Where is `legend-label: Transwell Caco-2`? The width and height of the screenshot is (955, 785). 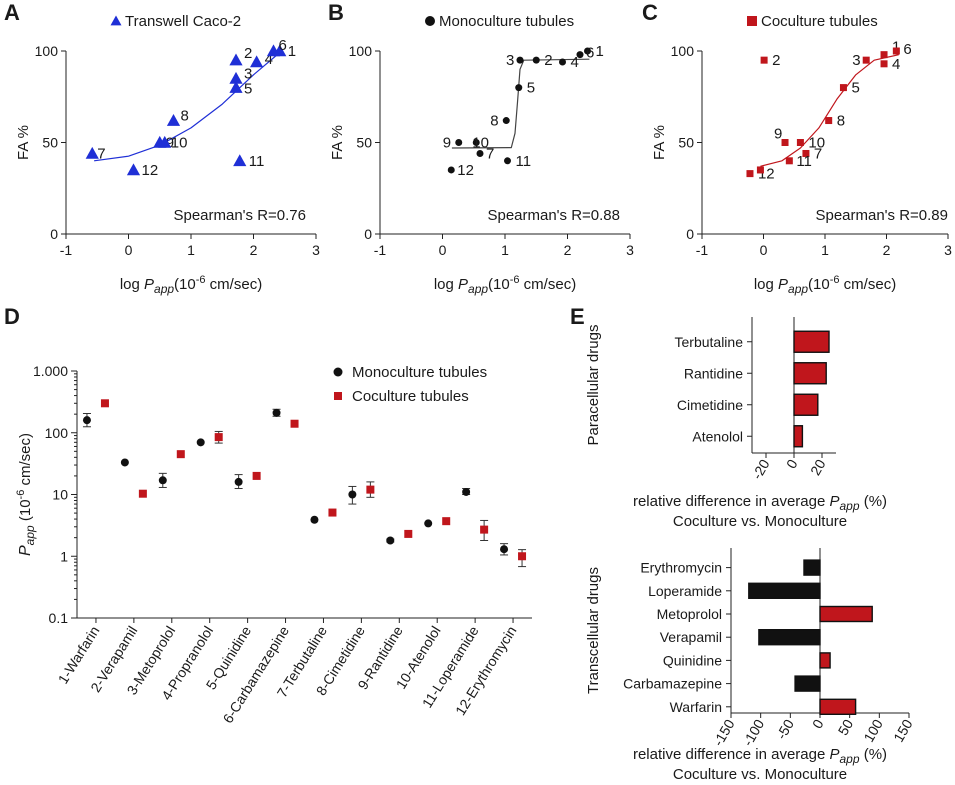 legend-label: Transwell Caco-2 is located at coordinates (183, 21).